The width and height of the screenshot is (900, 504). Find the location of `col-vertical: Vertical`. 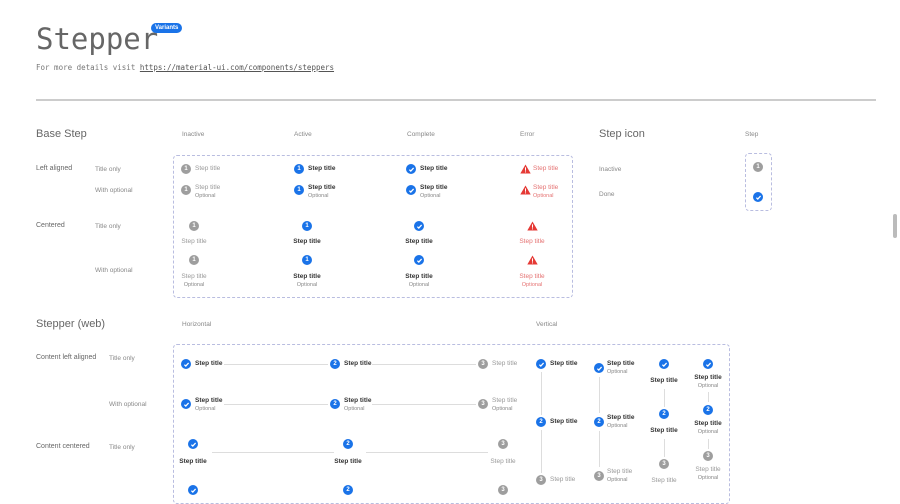

col-vertical: Vertical is located at coordinates (547, 324).